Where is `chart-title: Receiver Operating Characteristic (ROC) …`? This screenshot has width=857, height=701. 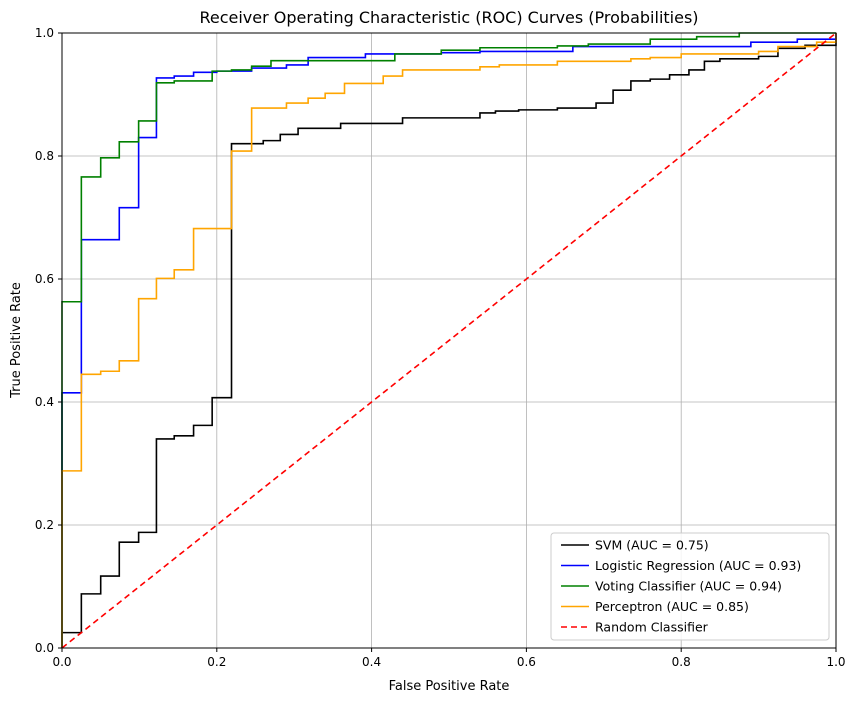
chart-title: Receiver Operating Characteristic (ROC) … is located at coordinates (448, 17).